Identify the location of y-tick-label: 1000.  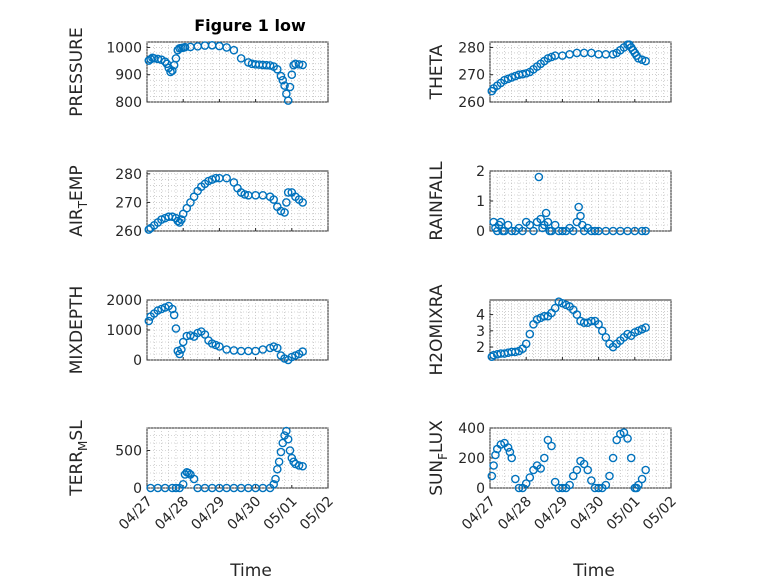
(124, 48).